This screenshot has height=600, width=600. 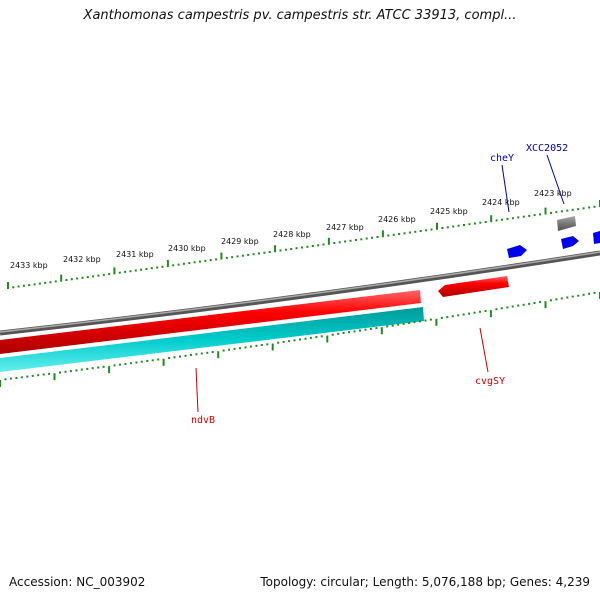 I want to click on ruler-label: 2427 kbp, so click(x=345, y=227).